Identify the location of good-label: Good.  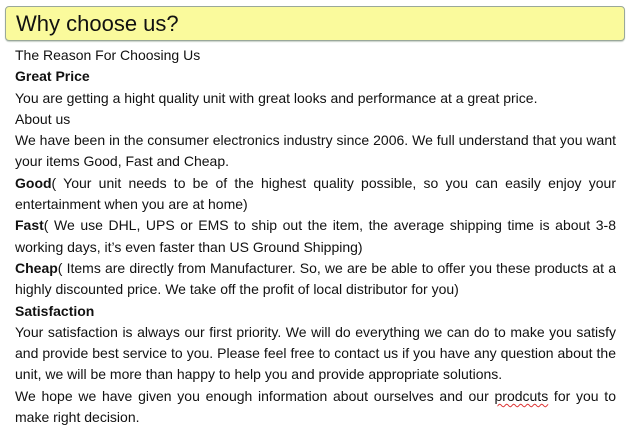
(33, 182).